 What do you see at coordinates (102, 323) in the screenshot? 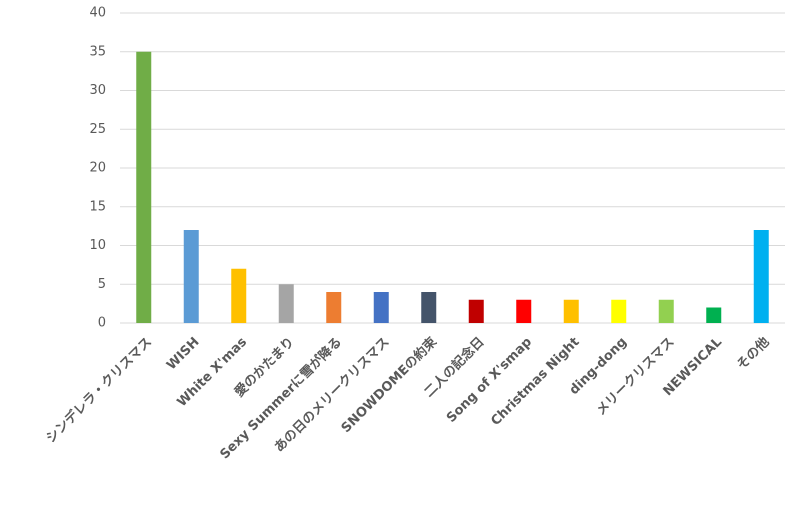
I see `y-tick-label: 0` at bounding box center [102, 323].